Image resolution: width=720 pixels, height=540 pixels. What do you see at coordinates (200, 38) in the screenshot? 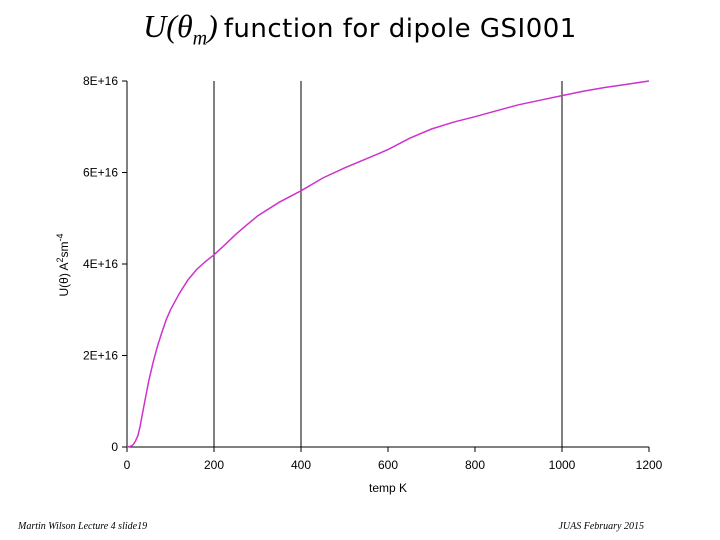
I see `title-formula-sub: m` at bounding box center [200, 38].